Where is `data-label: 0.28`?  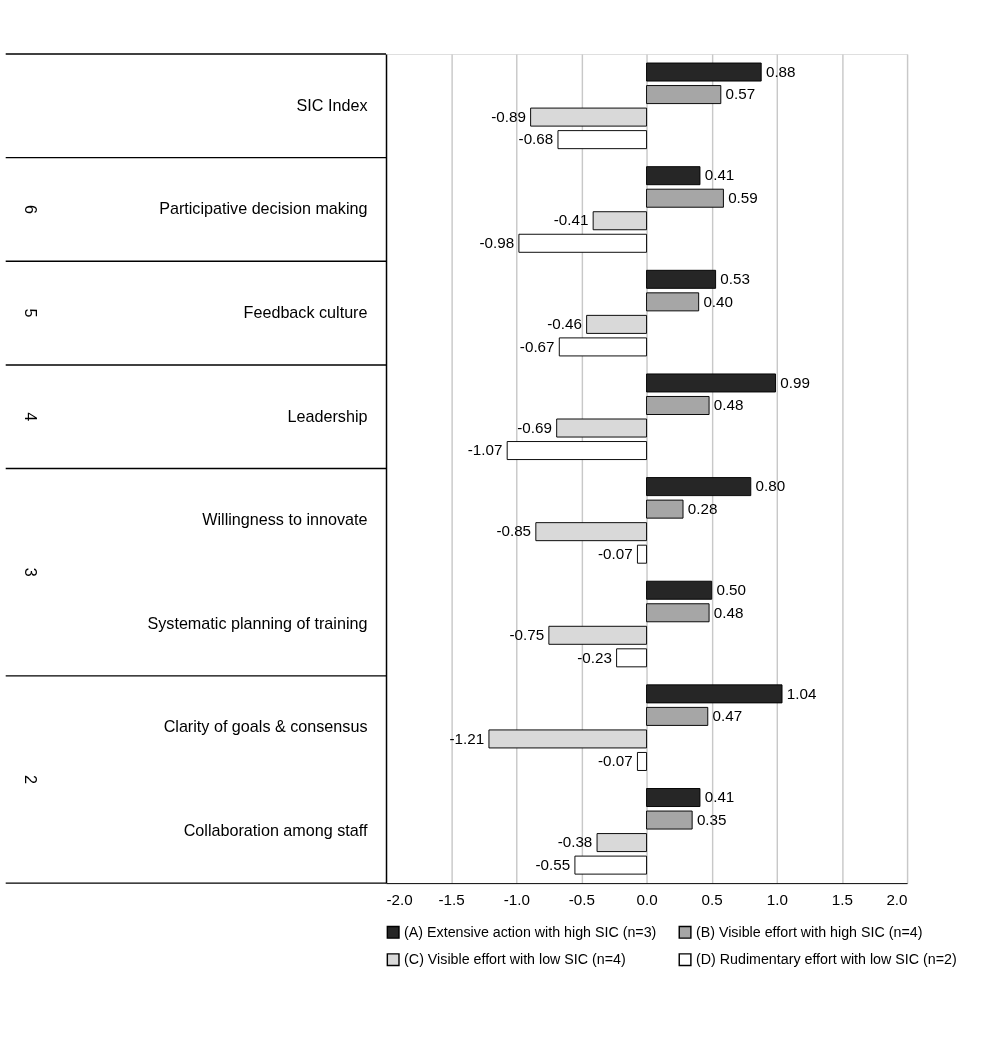
data-label: 0.28 is located at coordinates (702, 508).